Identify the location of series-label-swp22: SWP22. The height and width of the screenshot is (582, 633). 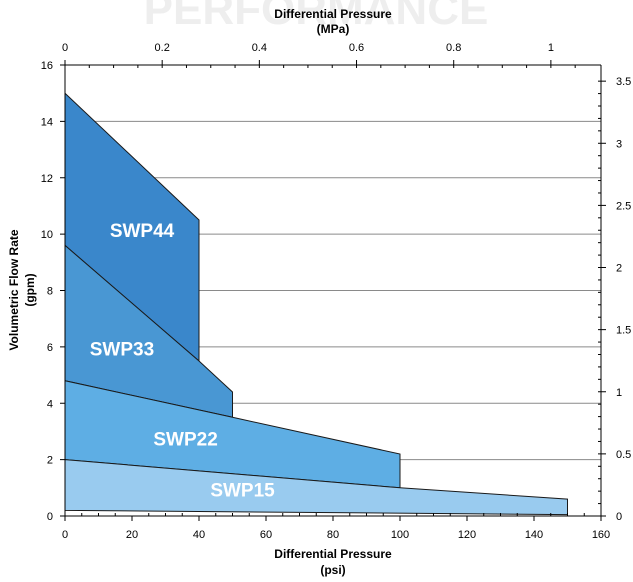
(185, 440).